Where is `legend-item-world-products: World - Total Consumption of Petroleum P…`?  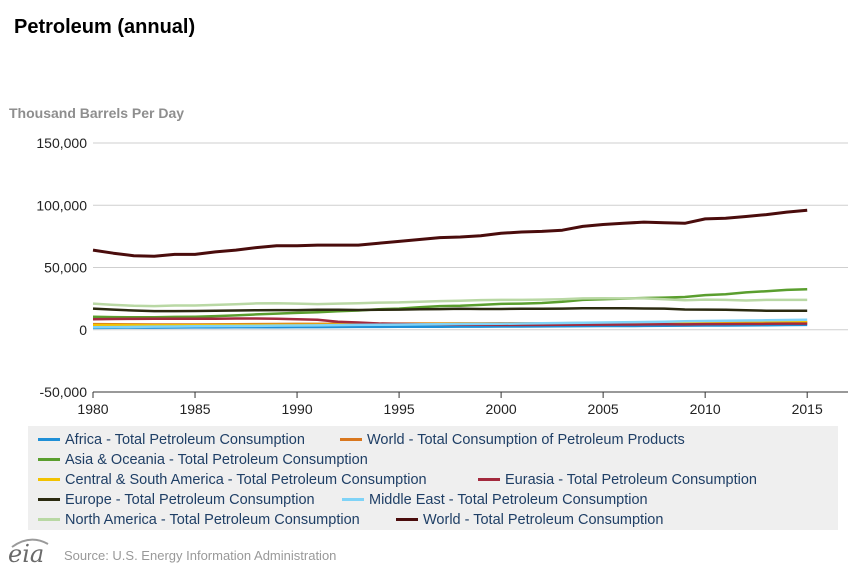 legend-item-world-products: World - Total Consumption of Petroleum P… is located at coordinates (512, 440).